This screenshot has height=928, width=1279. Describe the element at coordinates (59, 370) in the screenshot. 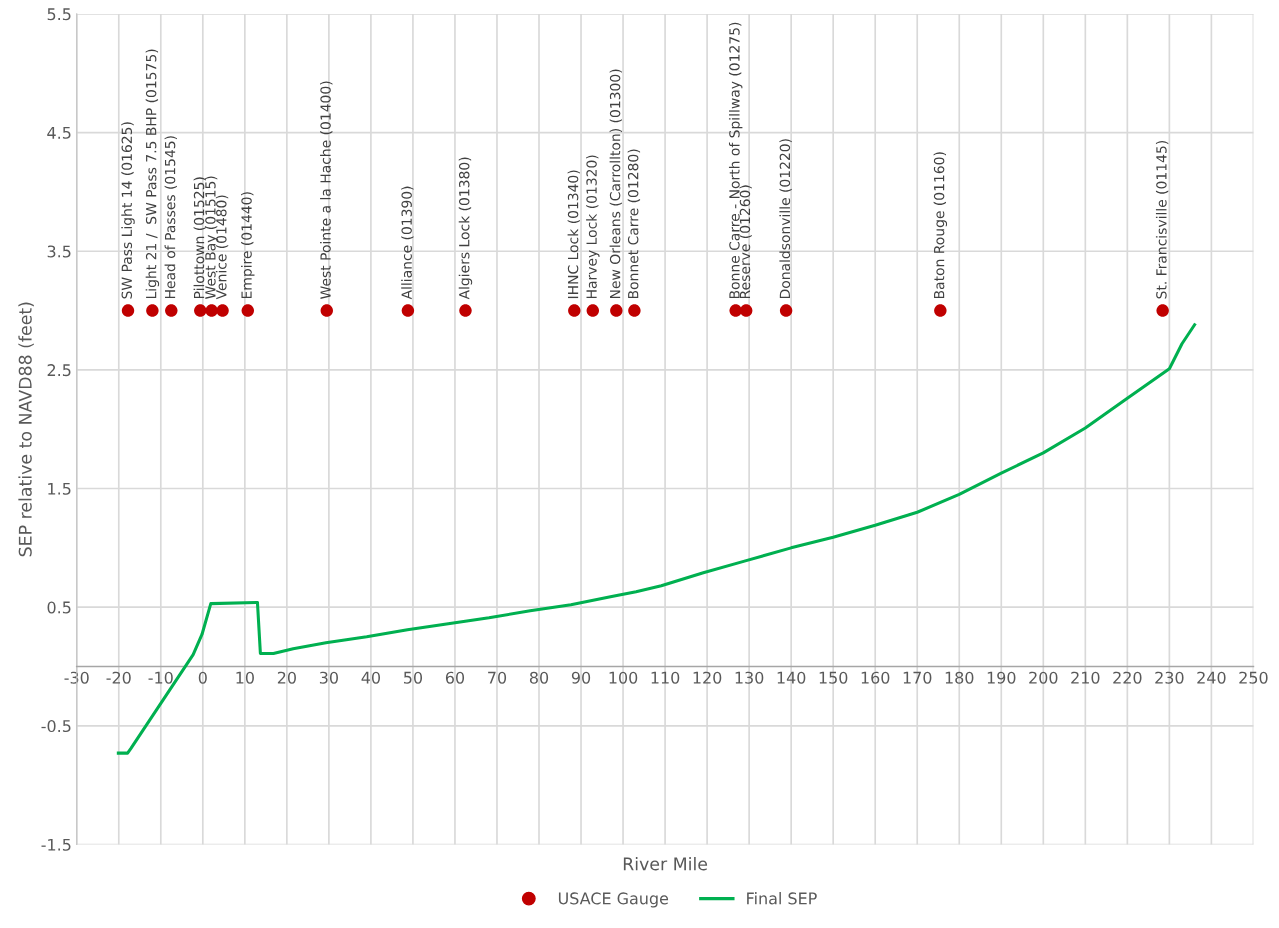

I see `y-tick-label: 2.5` at that location.